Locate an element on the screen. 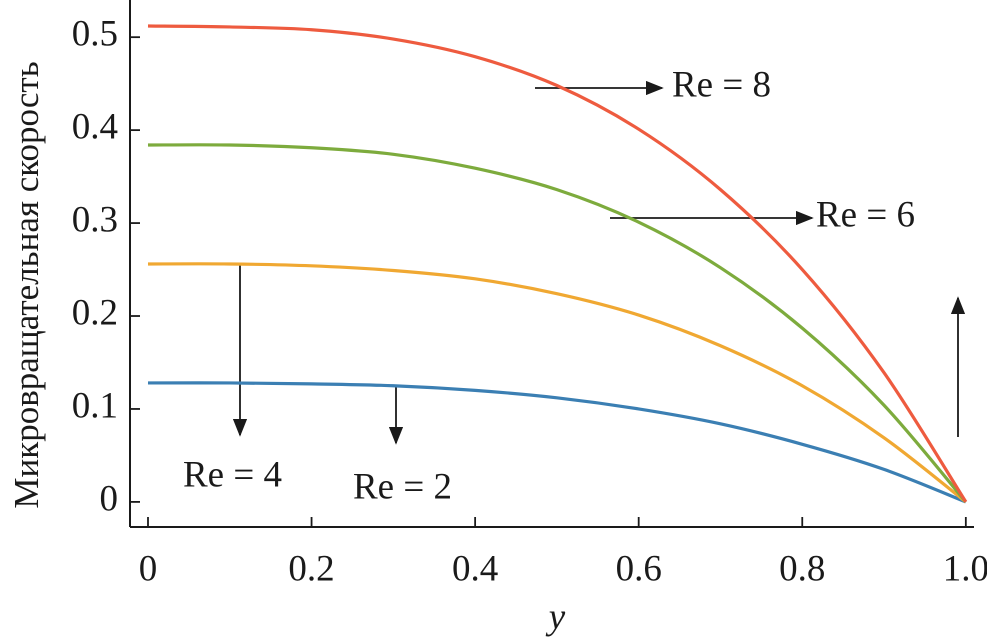 The height and width of the screenshot is (642, 987). series-label: Re = 6 is located at coordinates (865, 214).